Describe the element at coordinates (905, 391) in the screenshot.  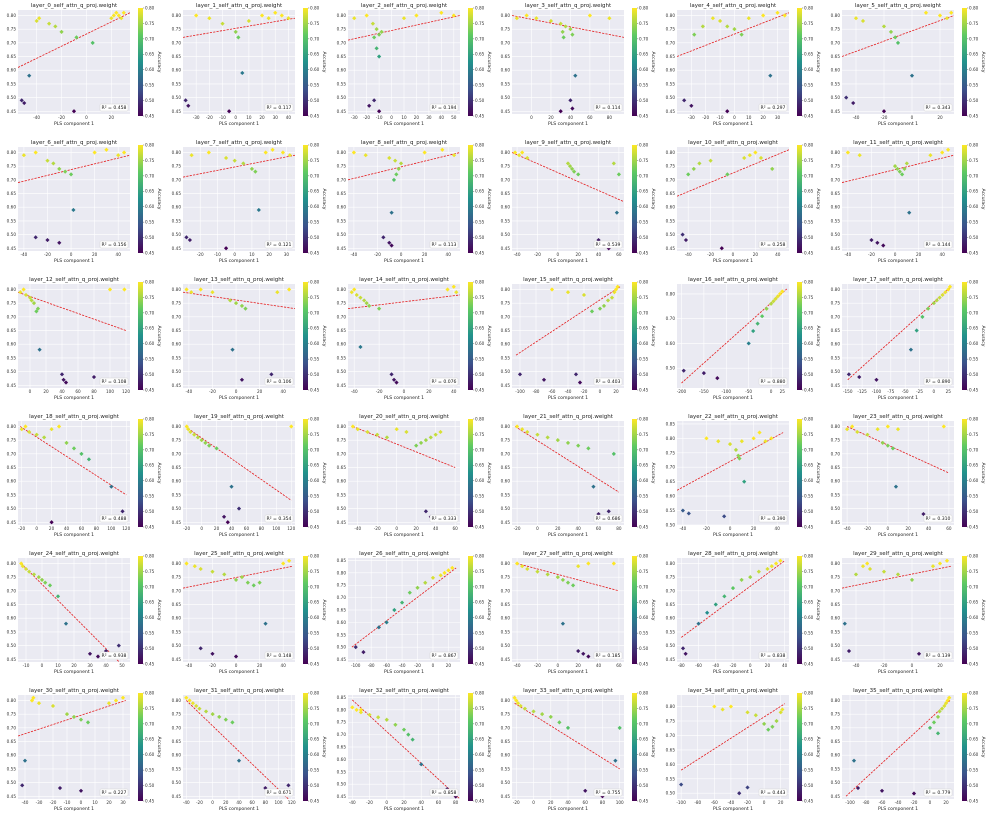
I see `x-tick-label: -50` at that location.